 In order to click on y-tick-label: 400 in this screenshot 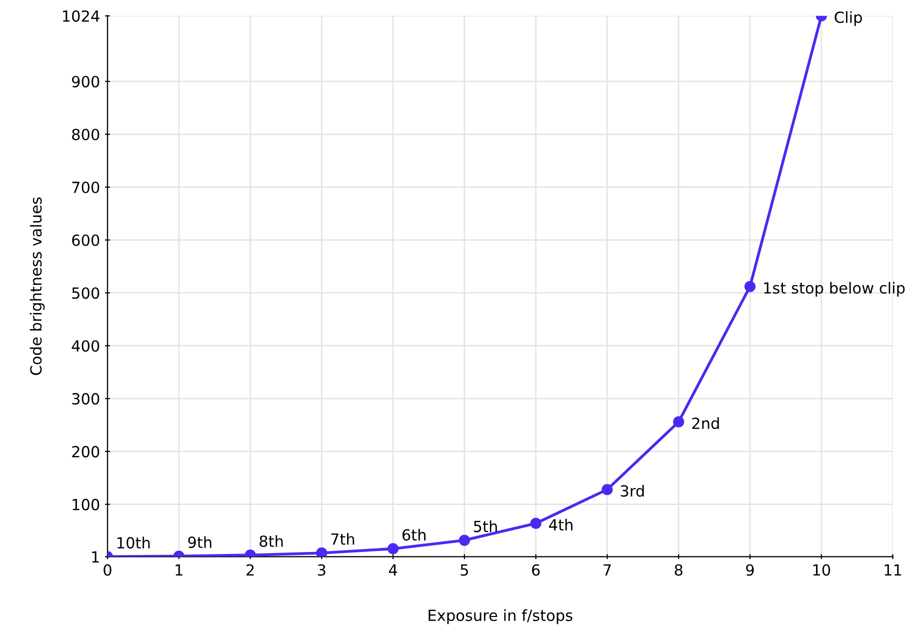, I will do `click(86, 346)`.